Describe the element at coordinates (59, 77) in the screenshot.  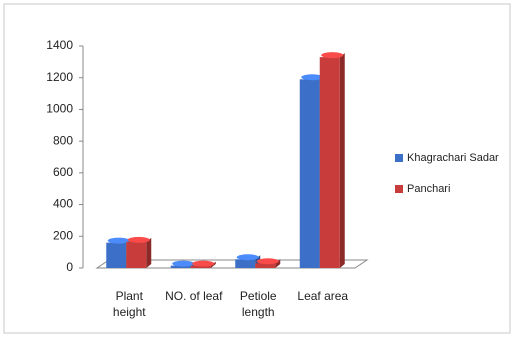
I see `y-tick-label: 1200` at that location.